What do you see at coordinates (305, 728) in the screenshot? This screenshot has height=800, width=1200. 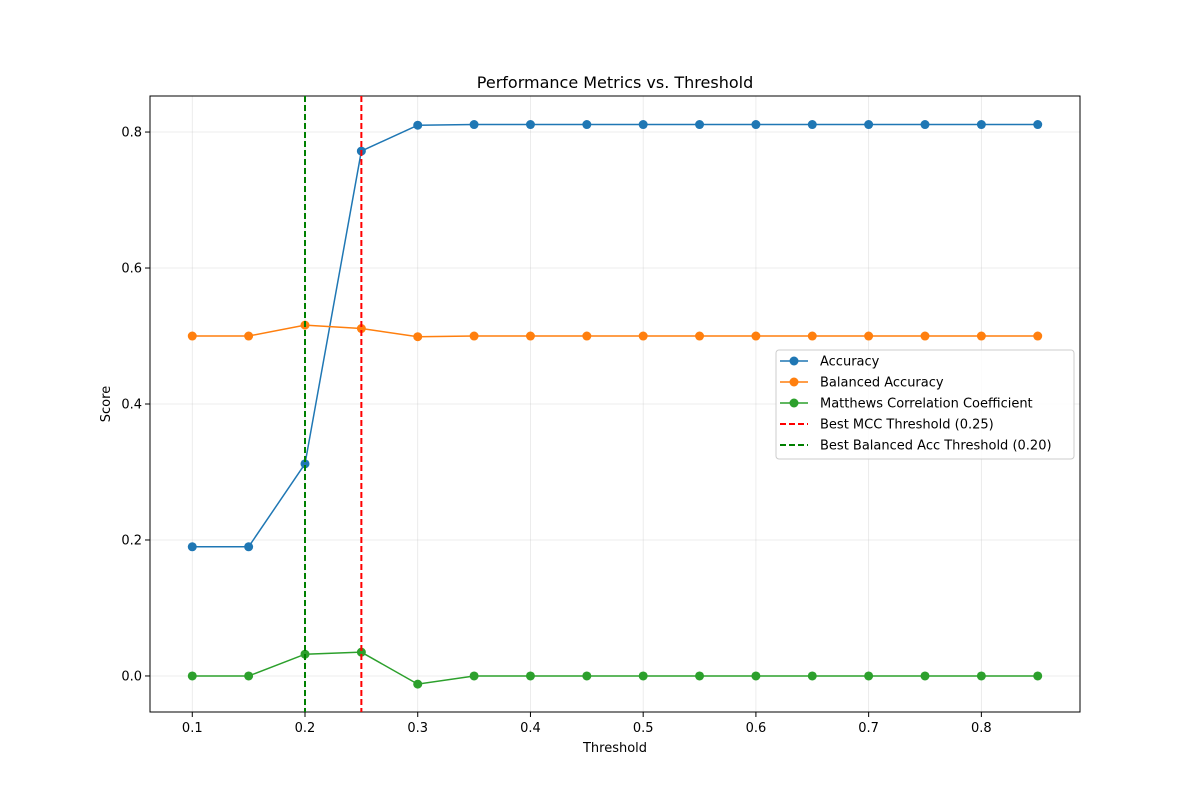 I see `x-tick-label: 0.2` at bounding box center [305, 728].